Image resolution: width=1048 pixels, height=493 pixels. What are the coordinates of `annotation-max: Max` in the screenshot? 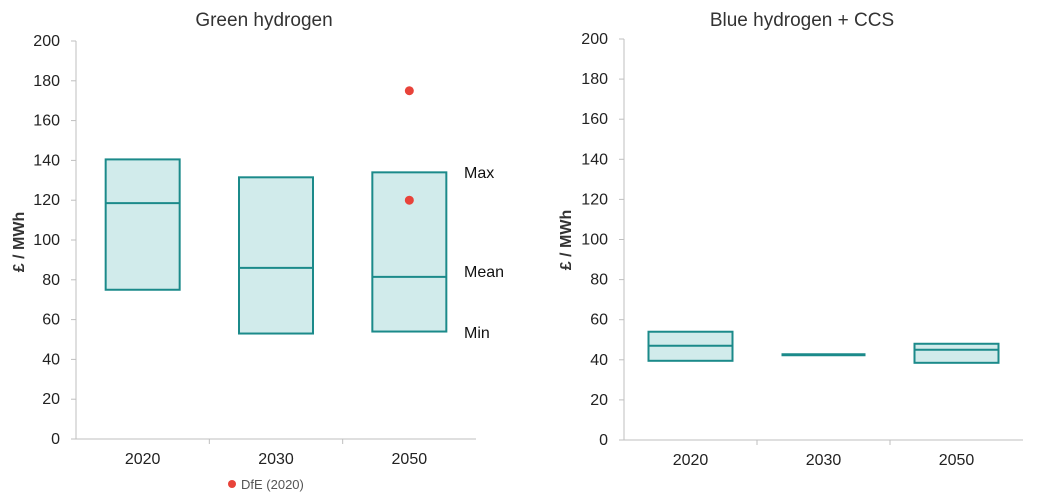 It's located at (479, 173).